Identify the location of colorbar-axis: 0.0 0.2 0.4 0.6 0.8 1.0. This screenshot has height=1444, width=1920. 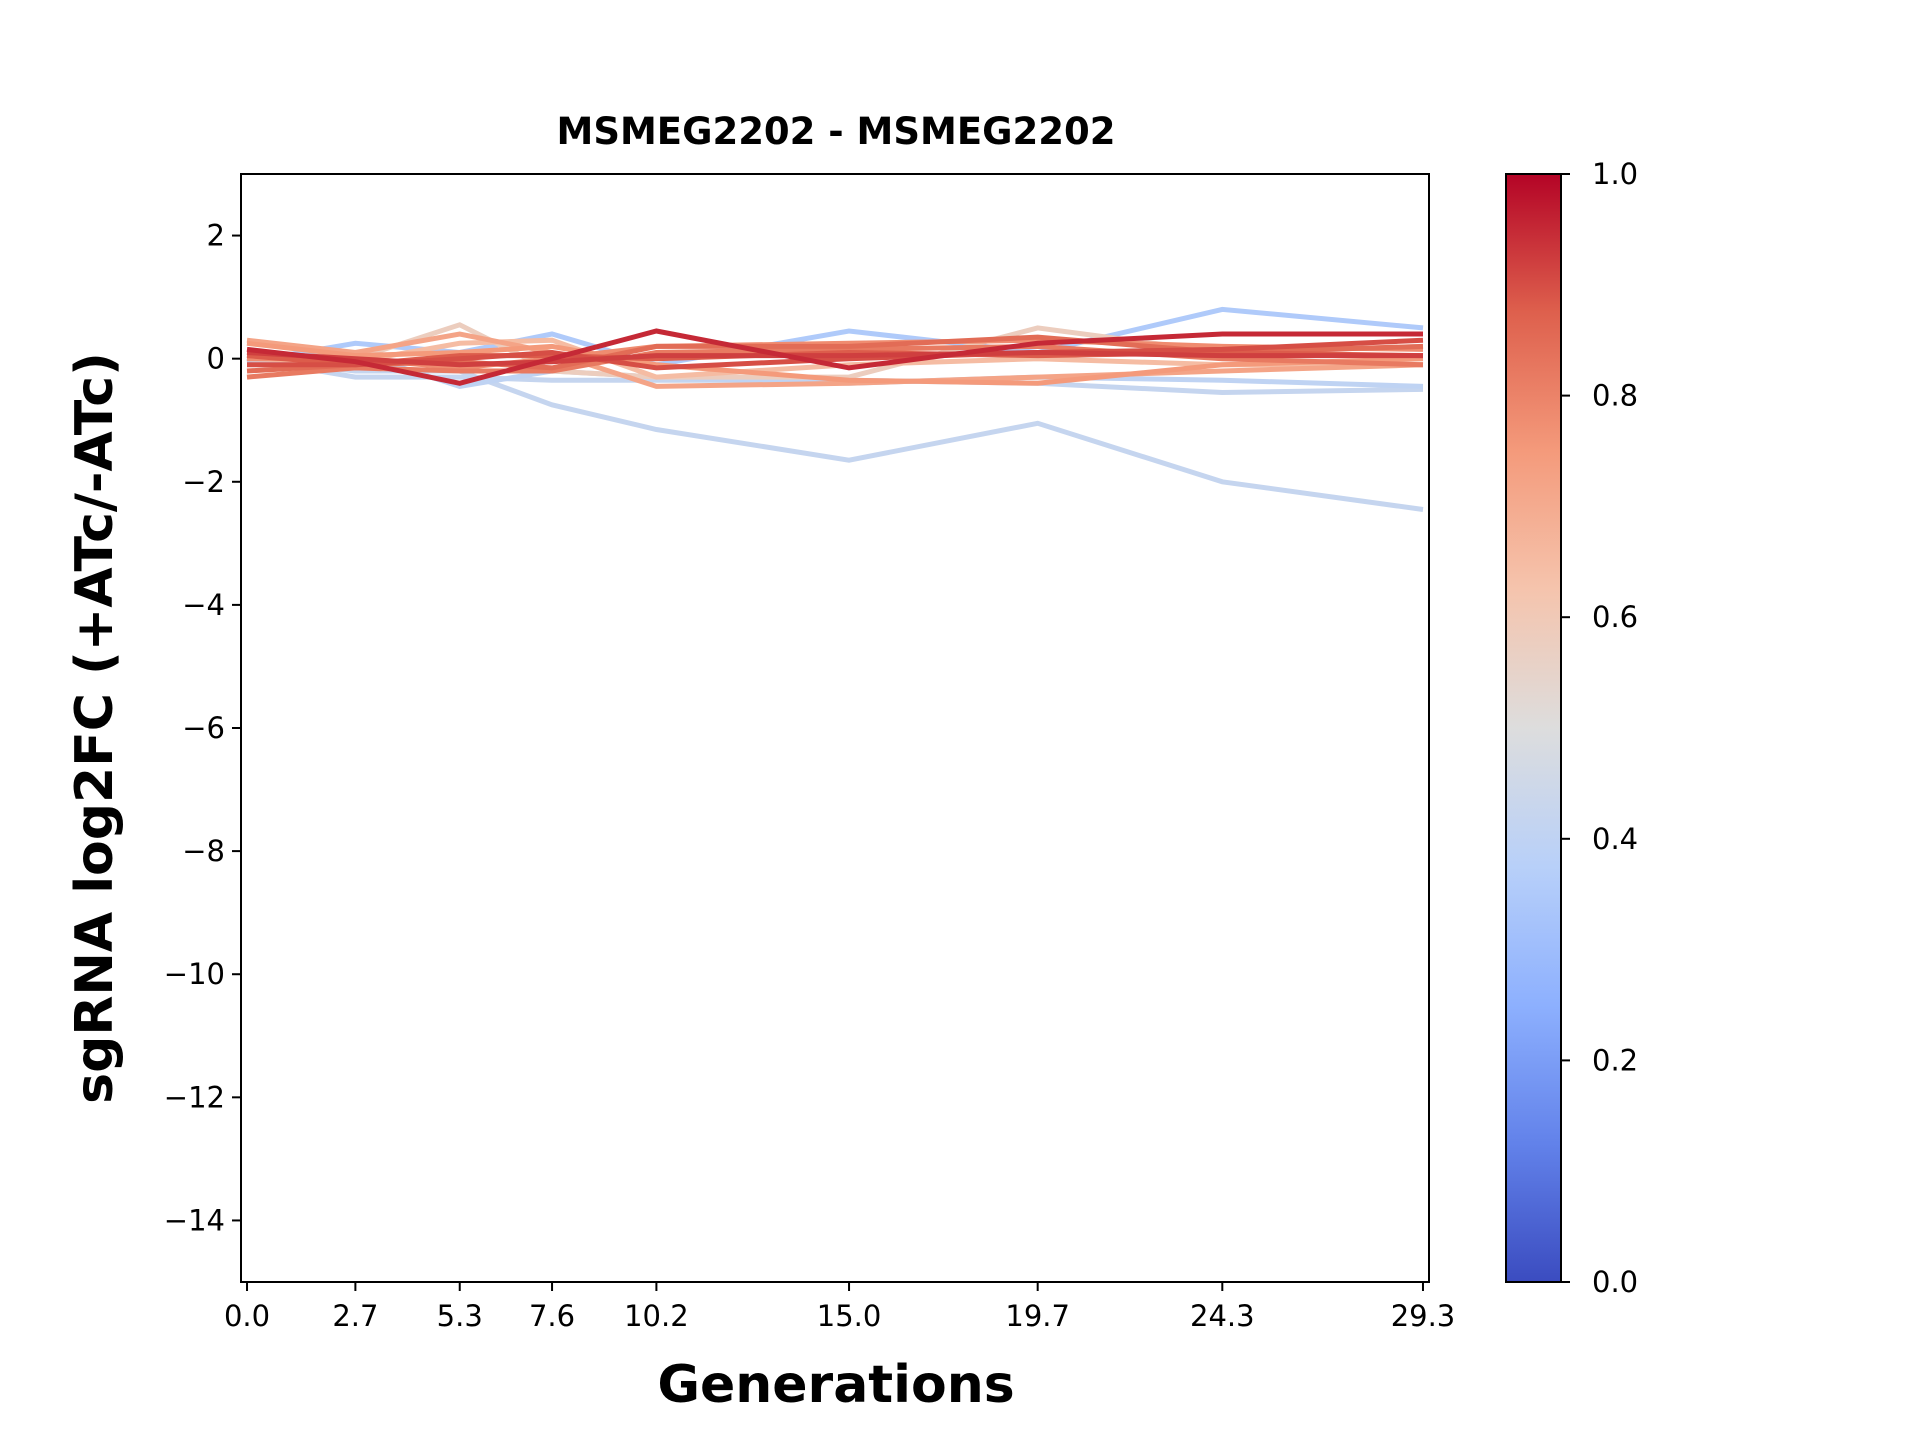
(1599, 728).